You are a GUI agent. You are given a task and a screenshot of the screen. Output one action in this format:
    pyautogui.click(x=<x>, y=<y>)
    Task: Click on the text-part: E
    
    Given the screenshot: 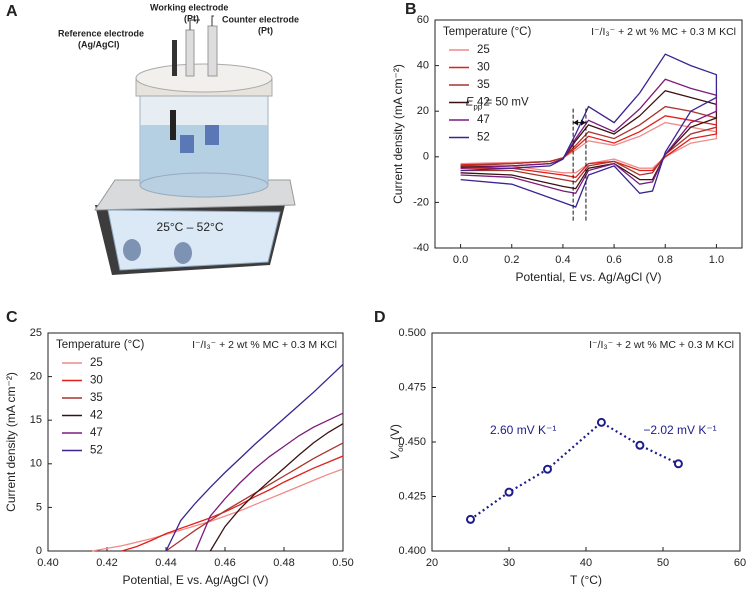 What is the action you would take?
    pyautogui.click(x=470, y=103)
    